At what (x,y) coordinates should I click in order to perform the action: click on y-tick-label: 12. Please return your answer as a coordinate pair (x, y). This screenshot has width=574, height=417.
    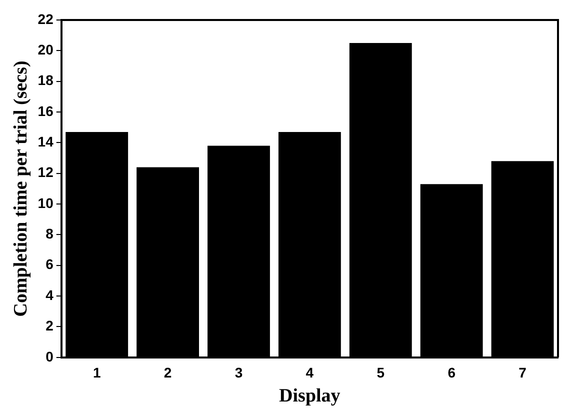
    Looking at the image, I should click on (46, 172).